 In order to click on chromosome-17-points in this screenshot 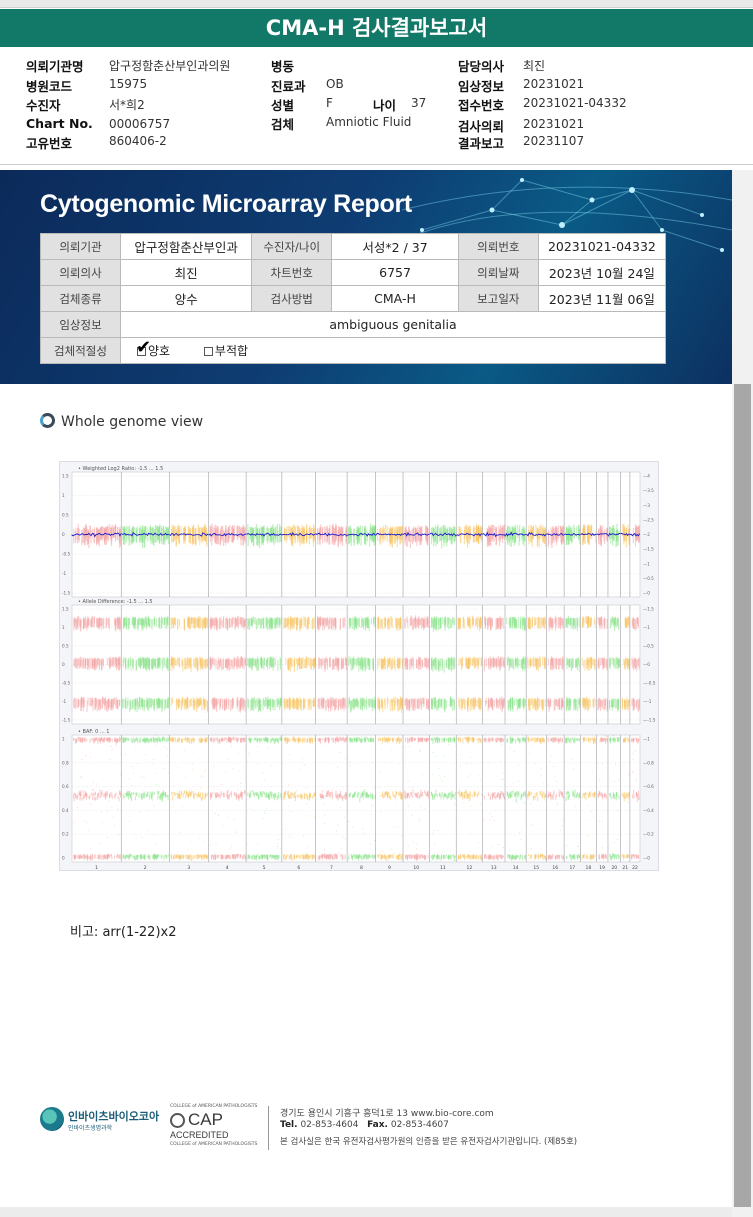, I will do `click(573, 798)`.